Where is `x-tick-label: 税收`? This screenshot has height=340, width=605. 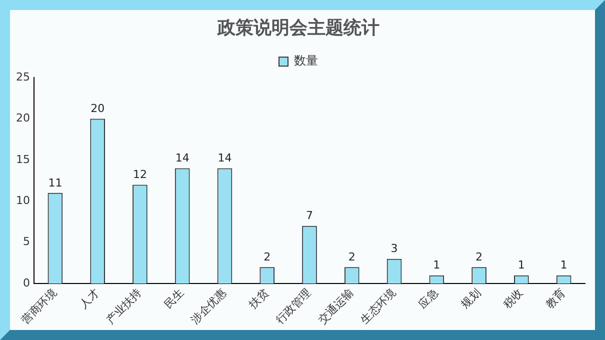
x-tick-label: 税收 is located at coordinates (513, 298).